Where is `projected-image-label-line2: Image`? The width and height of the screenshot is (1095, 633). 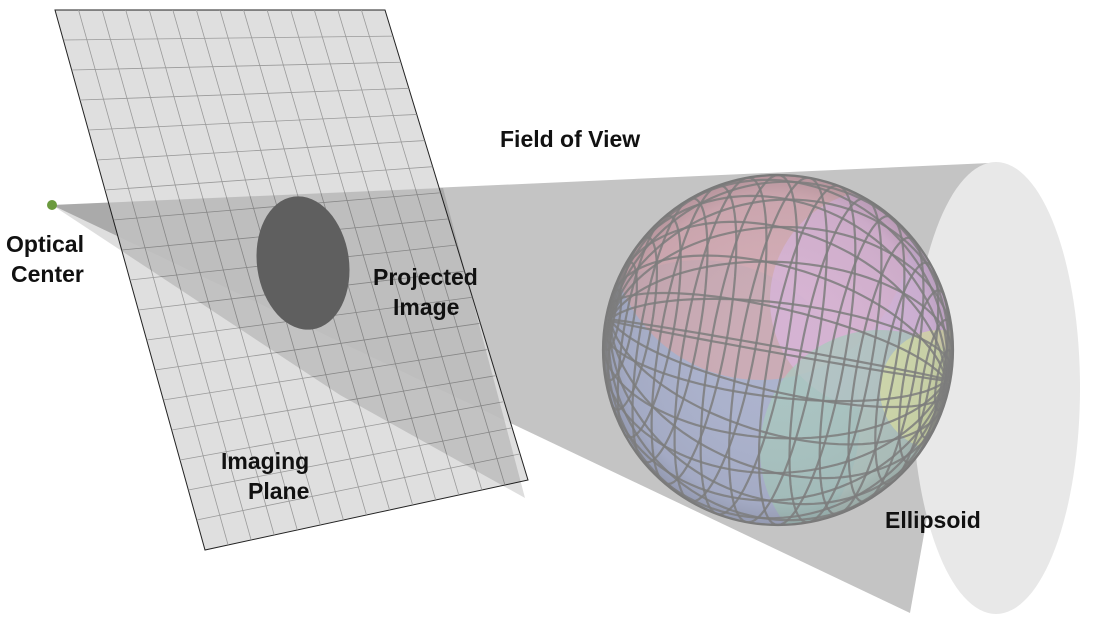
projected-image-label-line2: Image is located at coordinates (426, 307).